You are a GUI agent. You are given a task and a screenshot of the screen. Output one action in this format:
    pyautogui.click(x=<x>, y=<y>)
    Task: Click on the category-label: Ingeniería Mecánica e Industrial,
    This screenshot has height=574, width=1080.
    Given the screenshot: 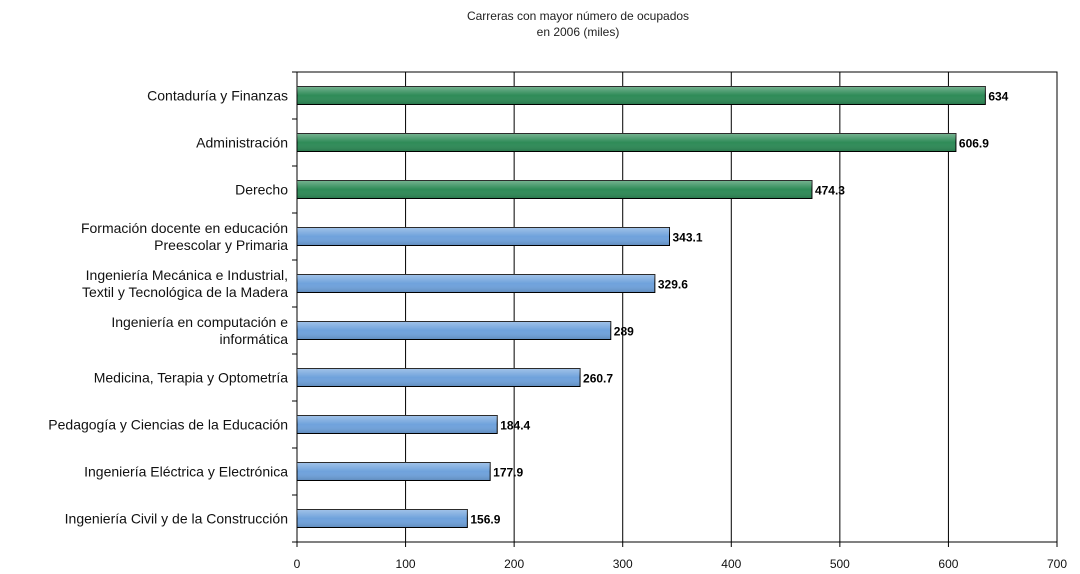 What is the action you would take?
    pyautogui.click(x=187, y=275)
    